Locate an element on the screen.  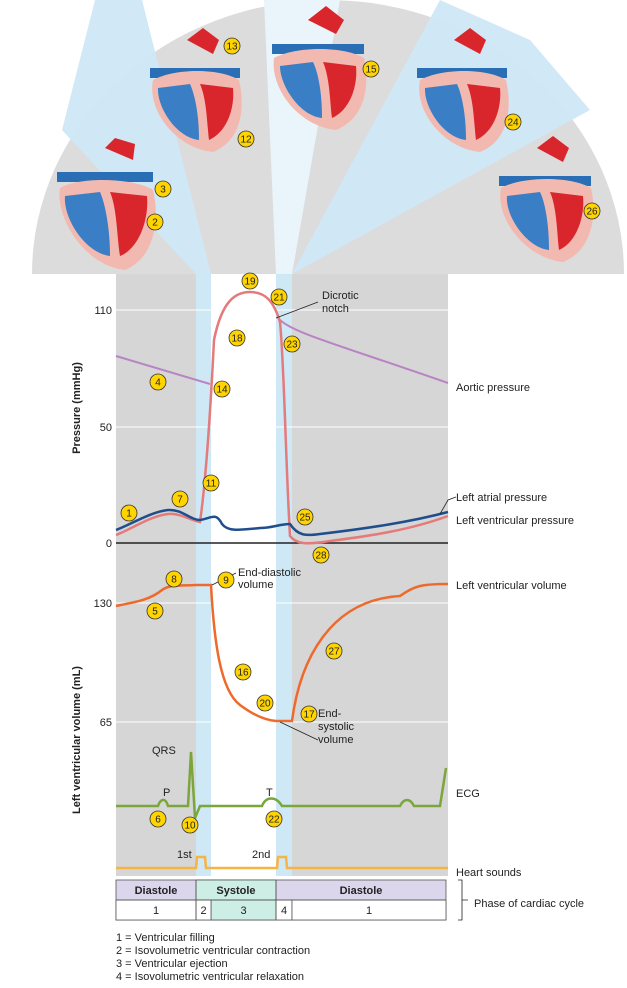
svg-text: 4 is located at coordinates (158, 383).